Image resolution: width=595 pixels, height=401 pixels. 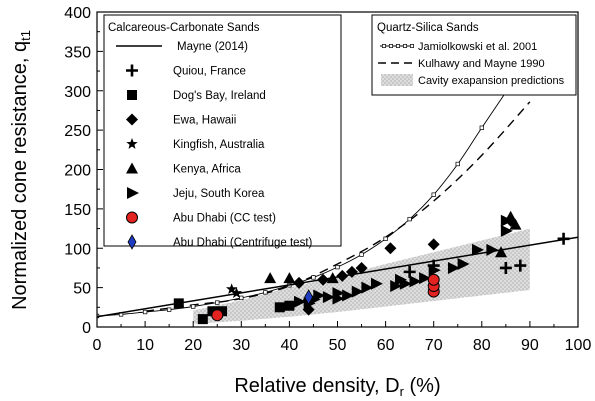 I want to click on x-tick-label: 90, so click(x=530, y=345).